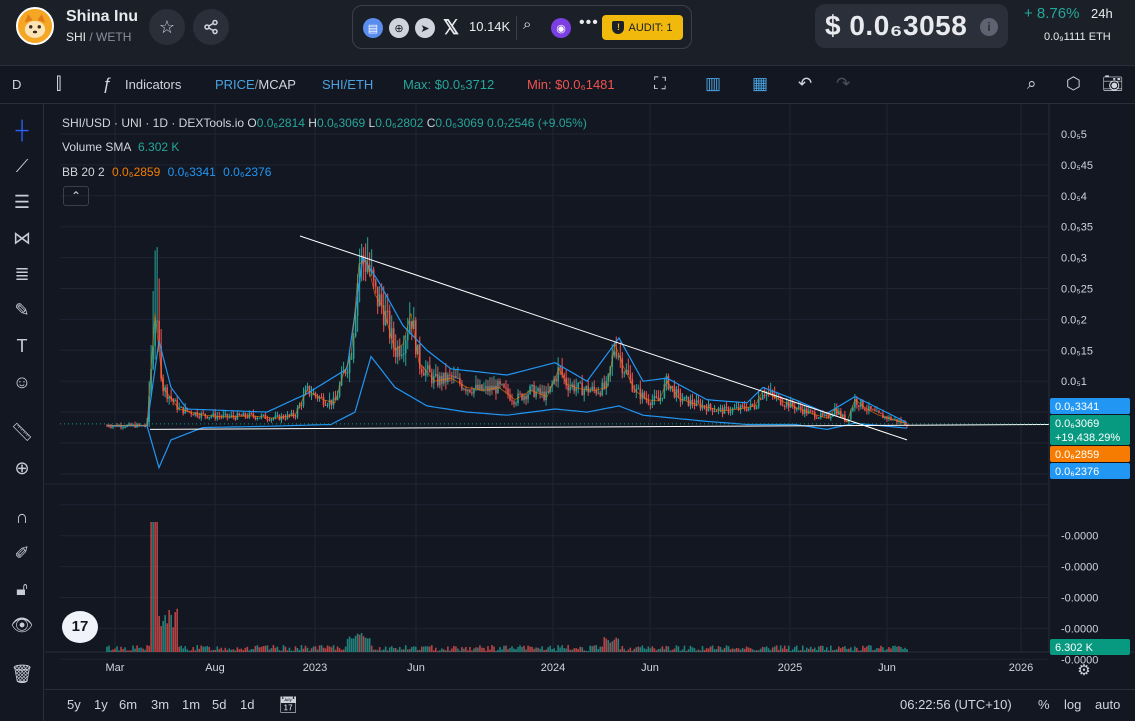  Describe the element at coordinates (989, 27) in the screenshot. I see `info-icon: i` at that location.